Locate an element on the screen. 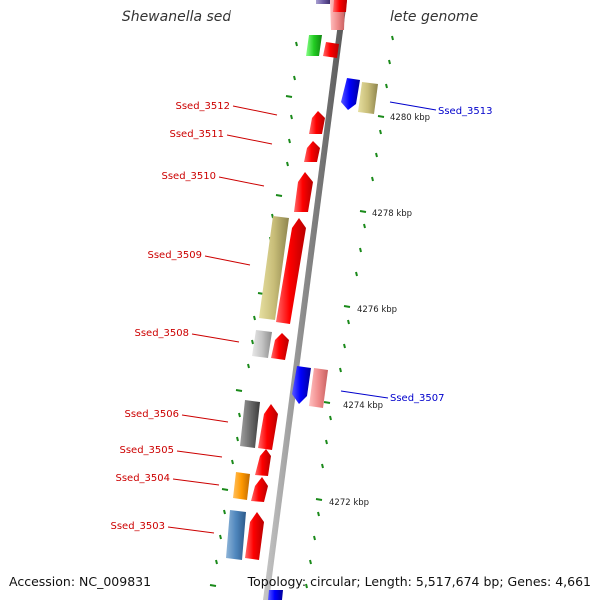  genome-backbone is located at coordinates (305, 300).